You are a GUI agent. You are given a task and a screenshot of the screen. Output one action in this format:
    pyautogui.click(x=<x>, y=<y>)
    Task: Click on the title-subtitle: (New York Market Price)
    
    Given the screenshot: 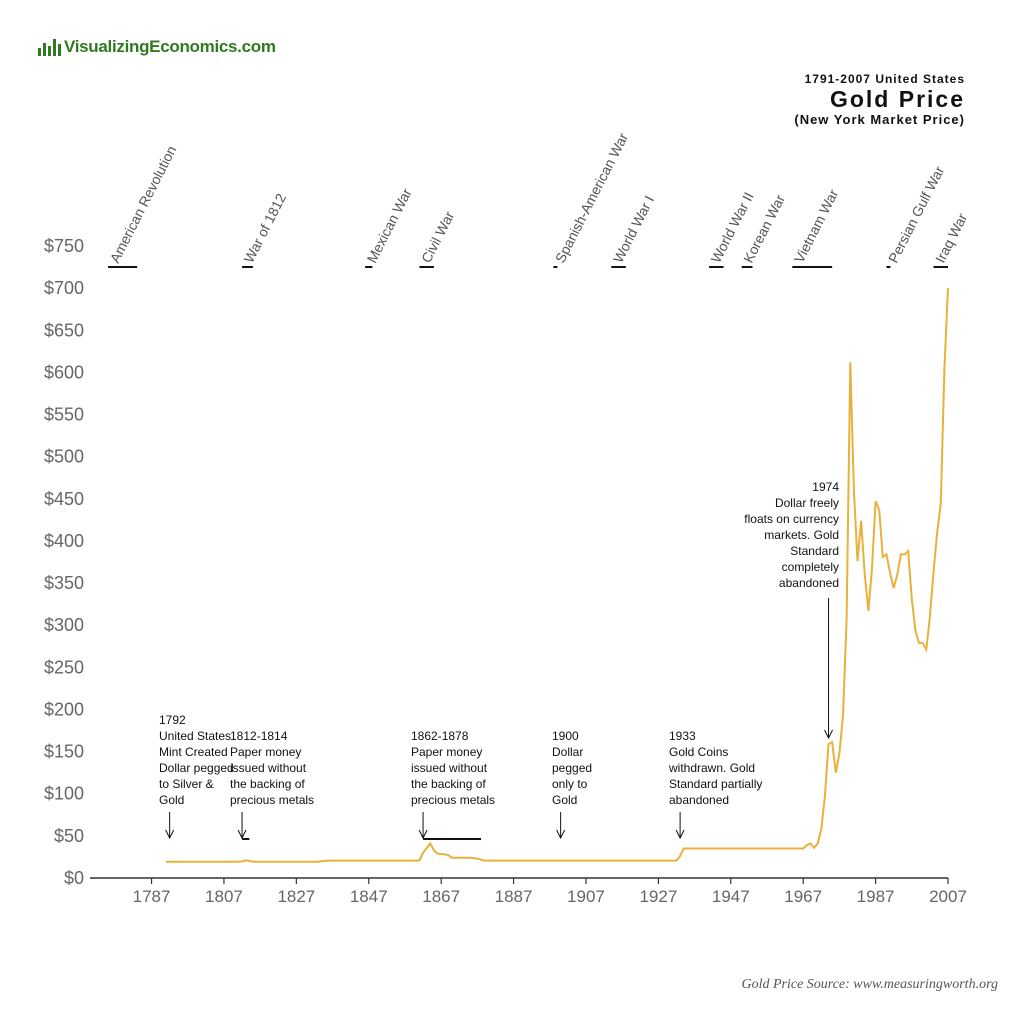 What is the action you would take?
    pyautogui.click(x=879, y=119)
    